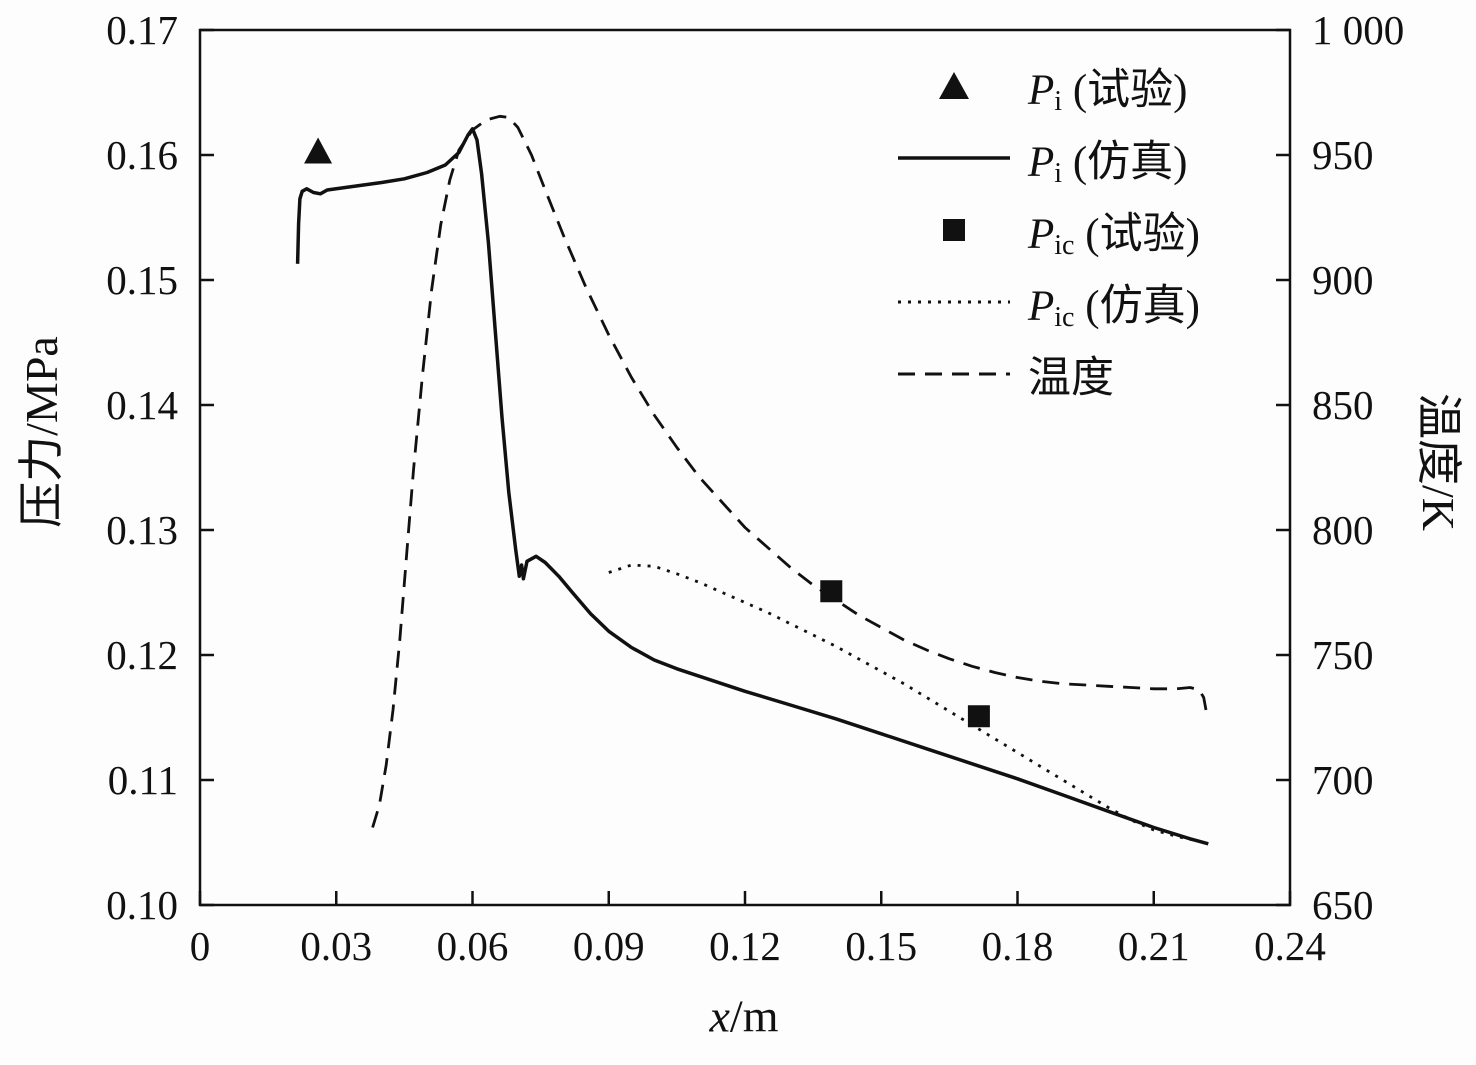 This screenshot has height=1065, width=1476. What do you see at coordinates (1343, 655) in the screenshot?
I see `y-right-tick-label: 750` at bounding box center [1343, 655].